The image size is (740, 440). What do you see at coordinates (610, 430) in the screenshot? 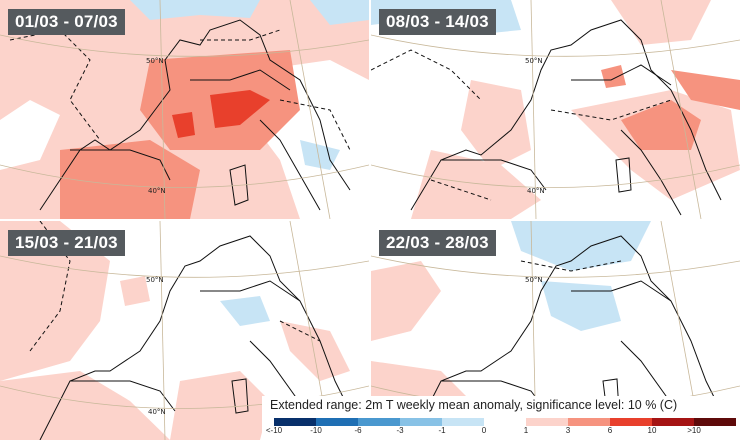
I see `legend-tick-label: 6` at bounding box center [610, 430].